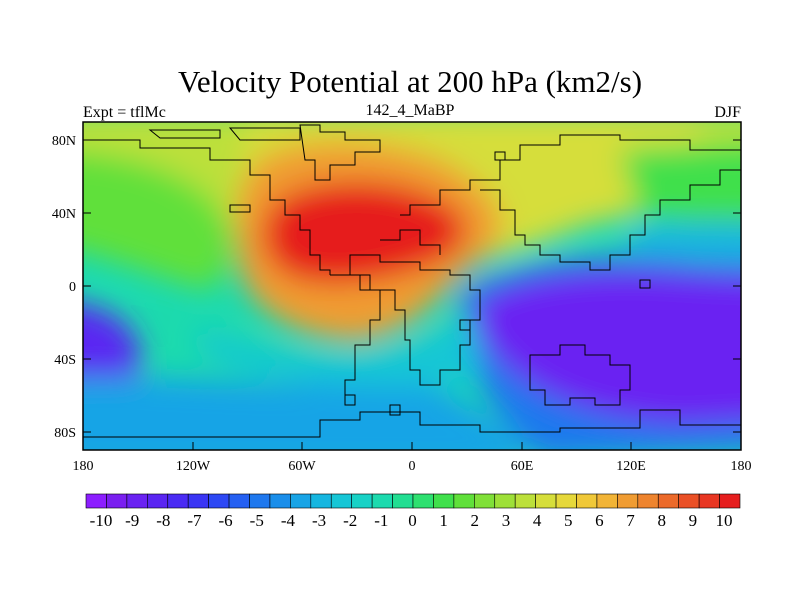 This screenshot has width=800, height=600. What do you see at coordinates (661, 520) in the screenshot?
I see `colorbar-label: 8` at bounding box center [661, 520].